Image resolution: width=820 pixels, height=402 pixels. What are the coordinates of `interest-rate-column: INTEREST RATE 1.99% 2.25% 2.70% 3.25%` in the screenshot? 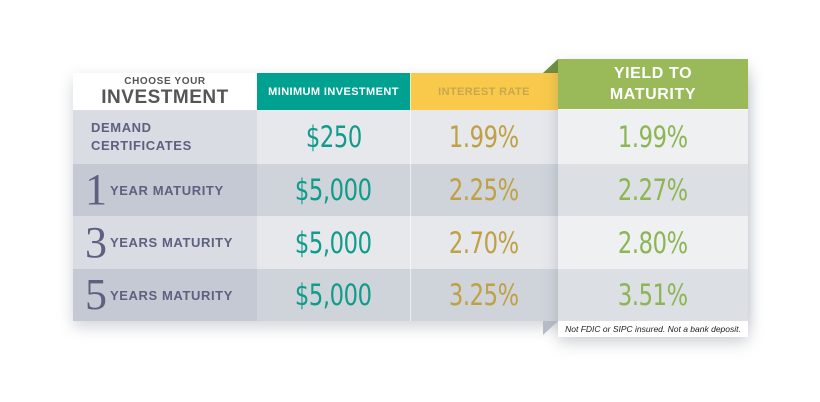 It's located at (484, 197).